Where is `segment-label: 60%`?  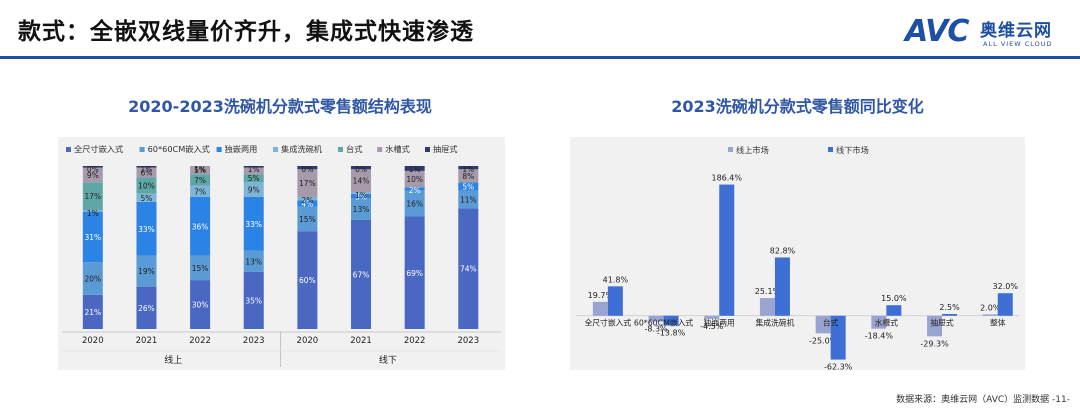 segment-label: 60% is located at coordinates (307, 280).